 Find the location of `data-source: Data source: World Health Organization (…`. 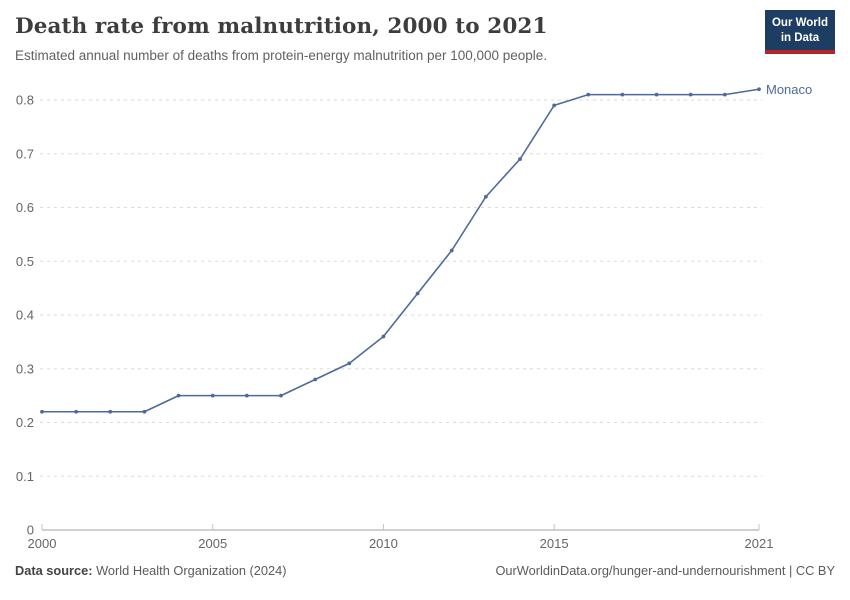

data-source: Data source: World Health Organization (… is located at coordinates (150, 570).